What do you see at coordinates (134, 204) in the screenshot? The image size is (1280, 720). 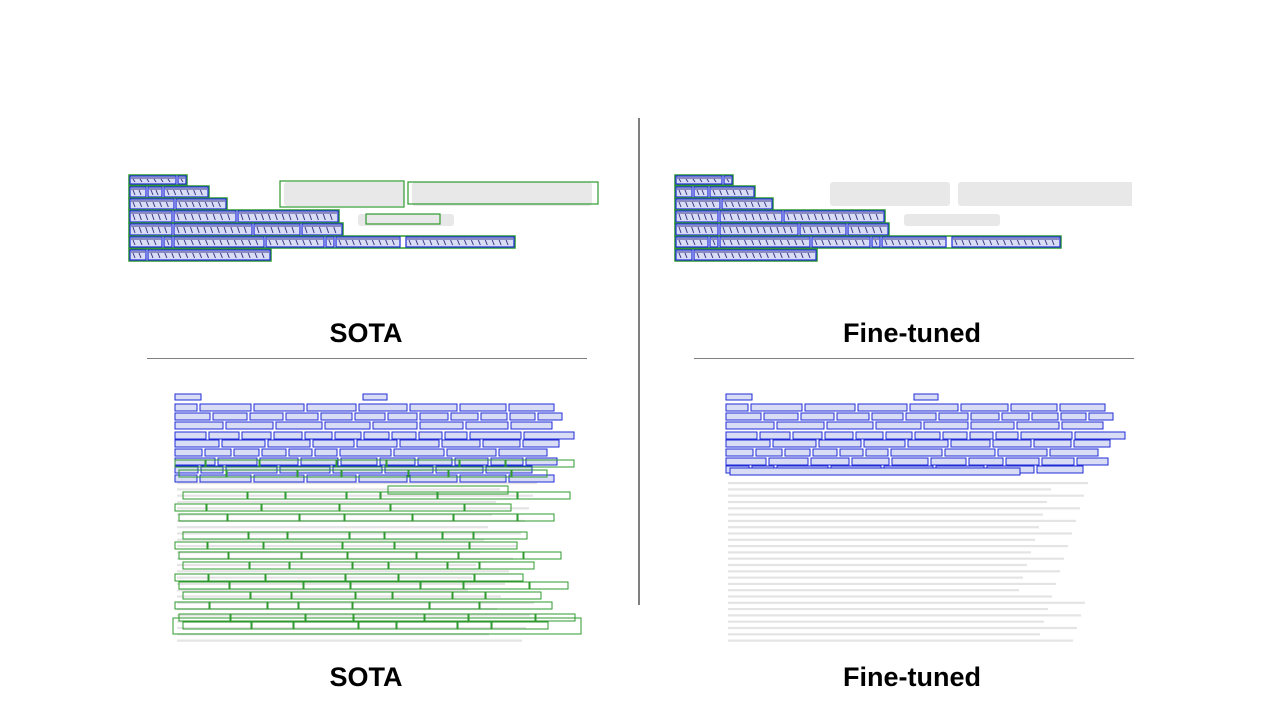 I see `sota-word-2-0-stroke` at bounding box center [134, 204].